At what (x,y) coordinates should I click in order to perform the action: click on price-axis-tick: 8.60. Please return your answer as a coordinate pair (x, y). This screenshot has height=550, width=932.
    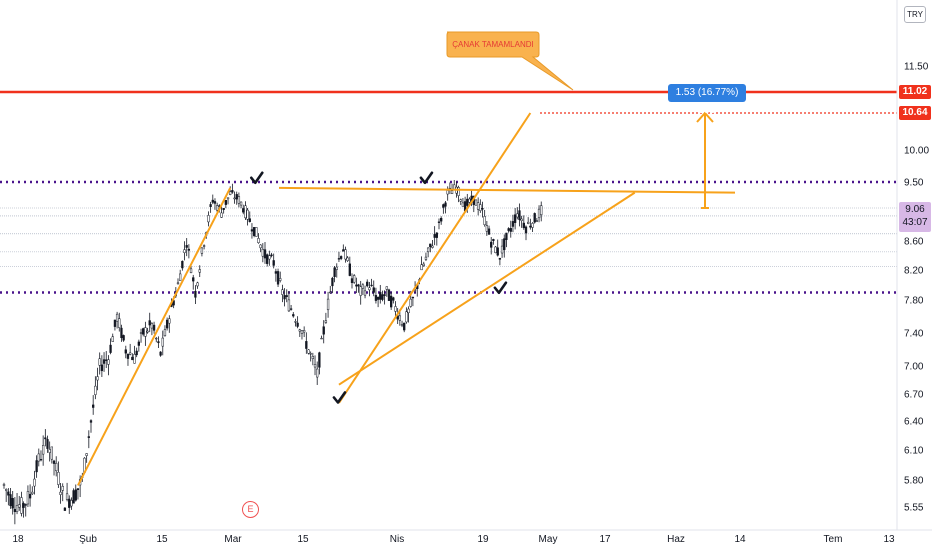
    Looking at the image, I should click on (914, 242).